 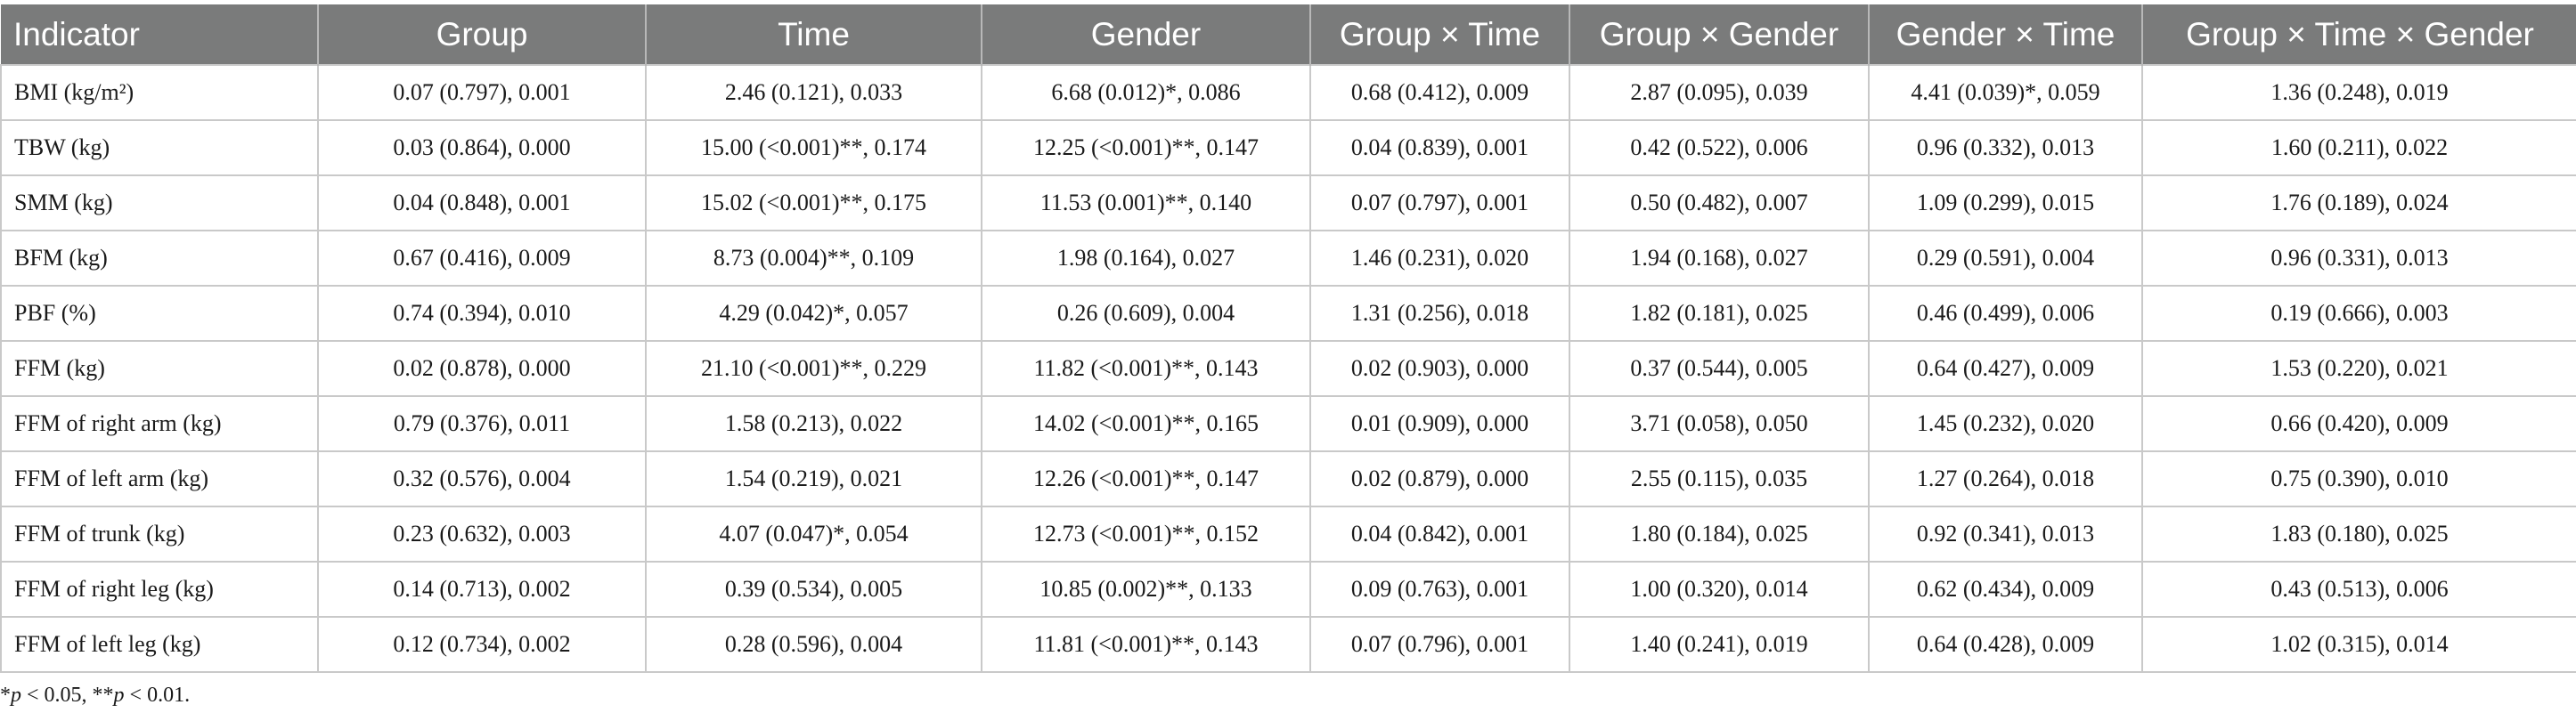 I want to click on table-cell: 11.53 (0.001)**, 0.140, so click(x=1146, y=202).